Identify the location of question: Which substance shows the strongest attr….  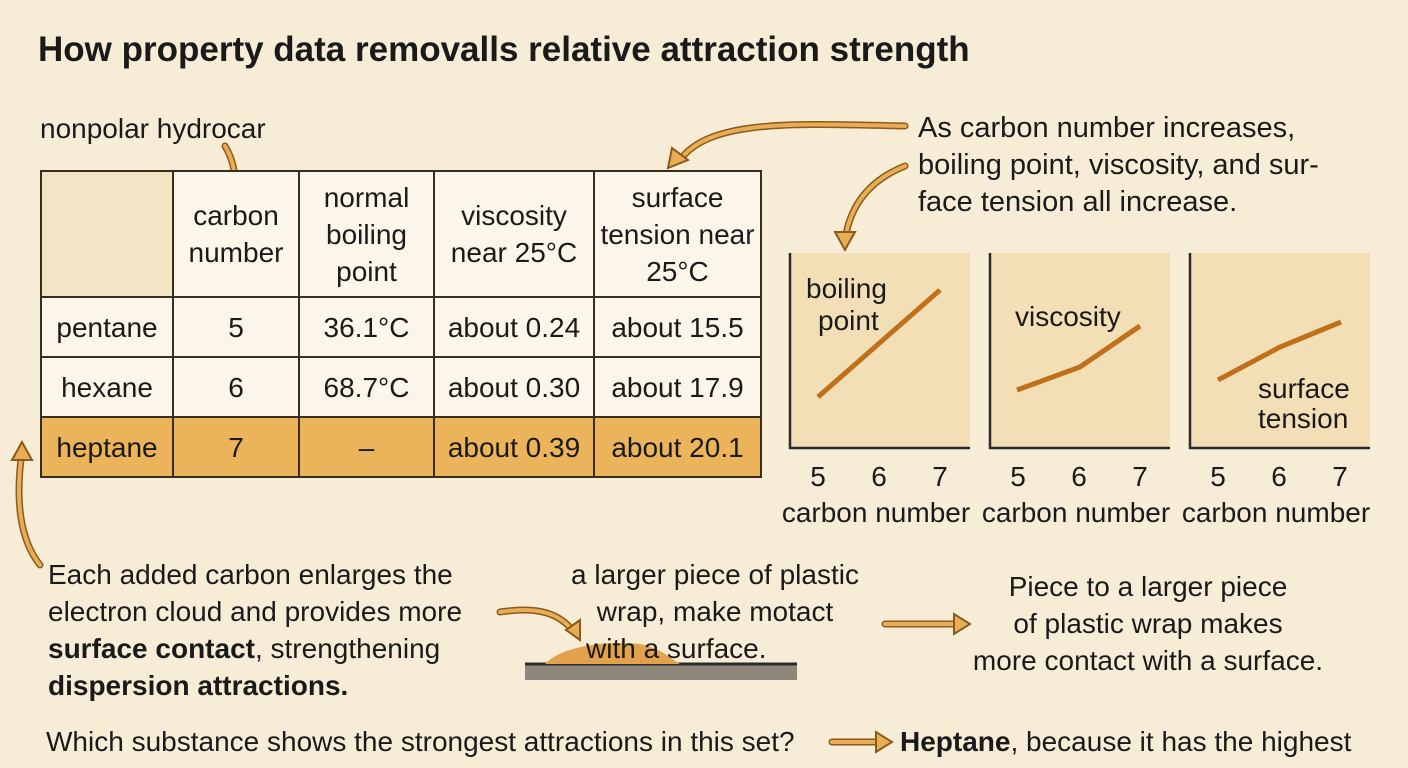
(420, 741).